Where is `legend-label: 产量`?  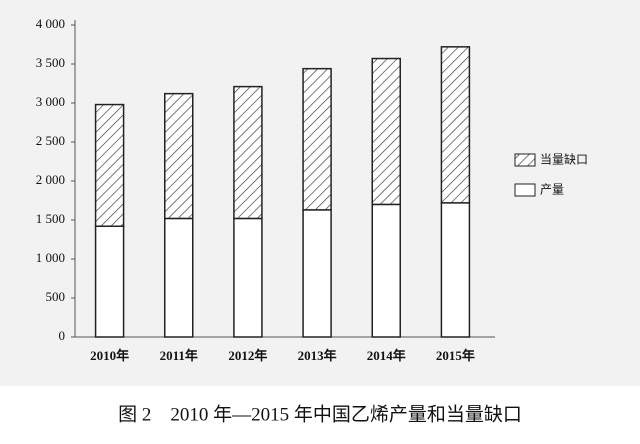
legend-label: 产量 is located at coordinates (552, 190).